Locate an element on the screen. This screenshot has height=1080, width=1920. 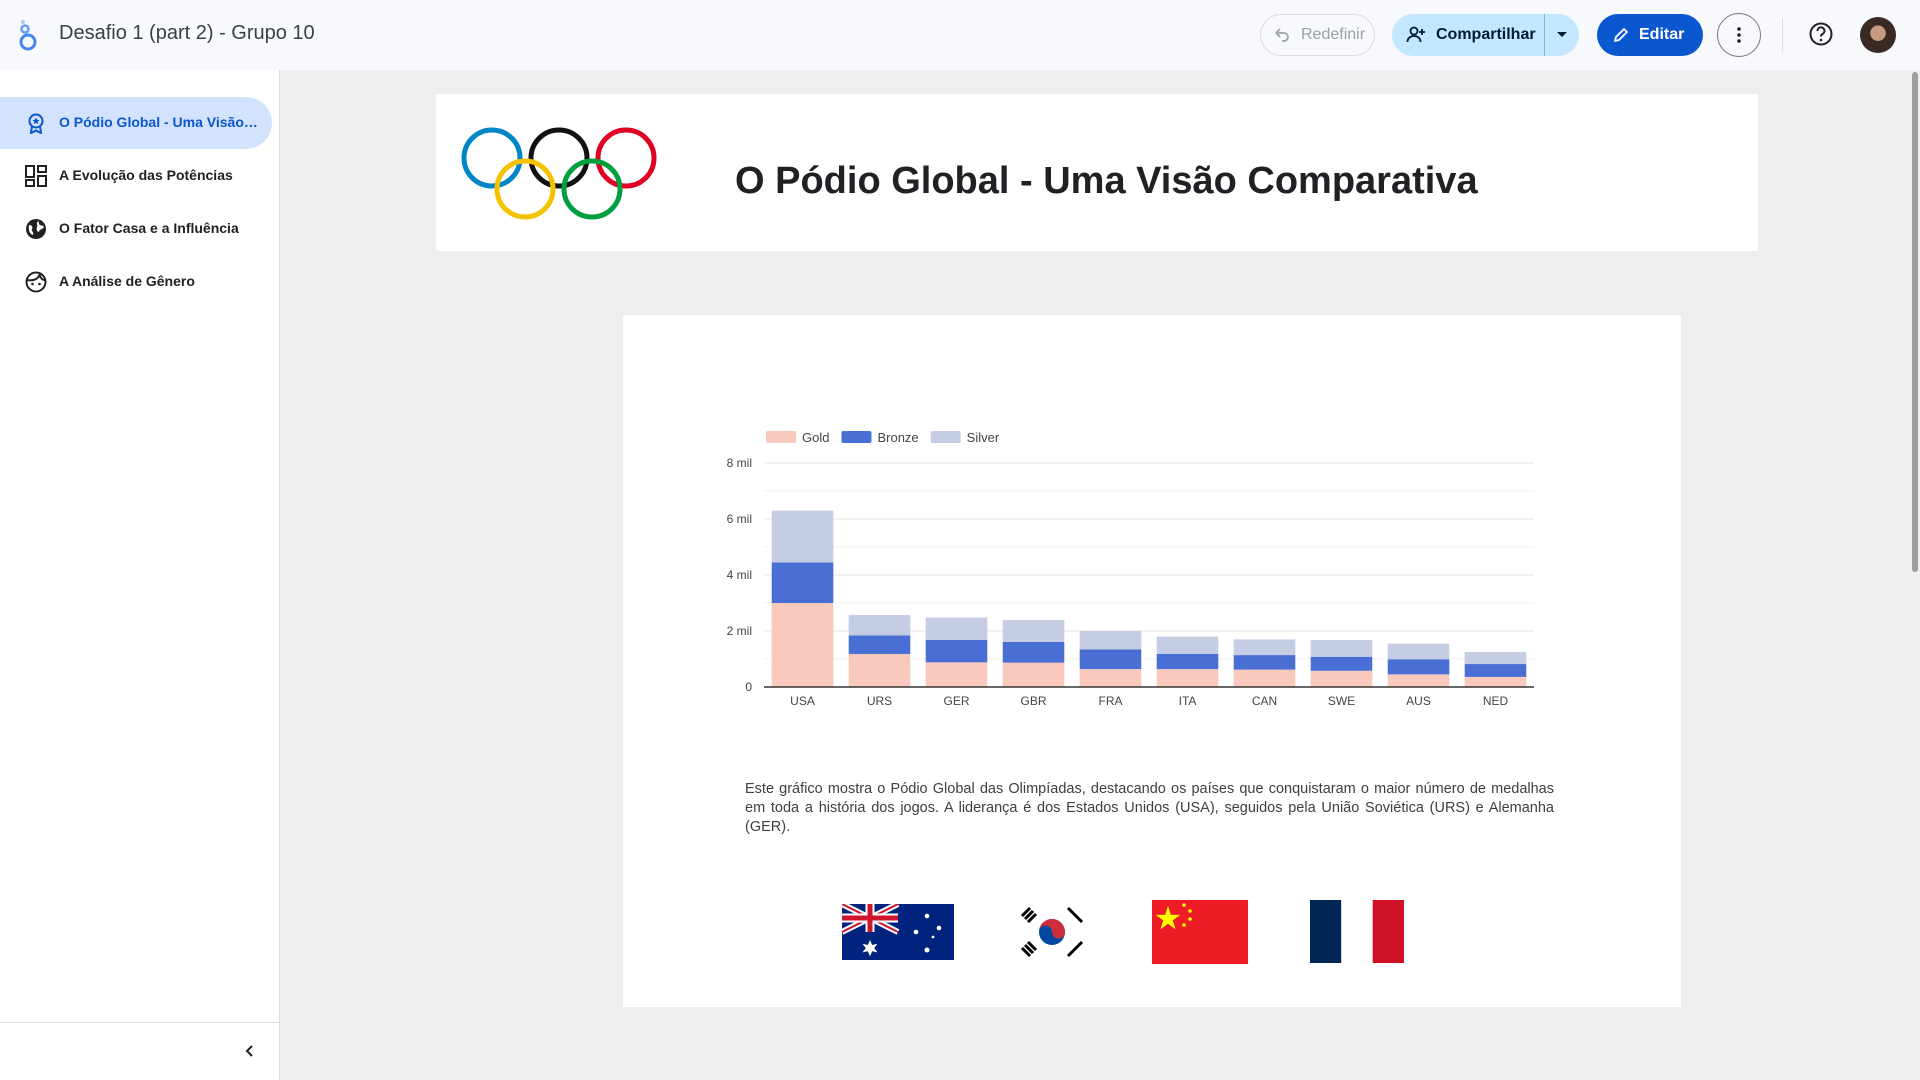
x-tick-label: GBR is located at coordinates (1033, 701).